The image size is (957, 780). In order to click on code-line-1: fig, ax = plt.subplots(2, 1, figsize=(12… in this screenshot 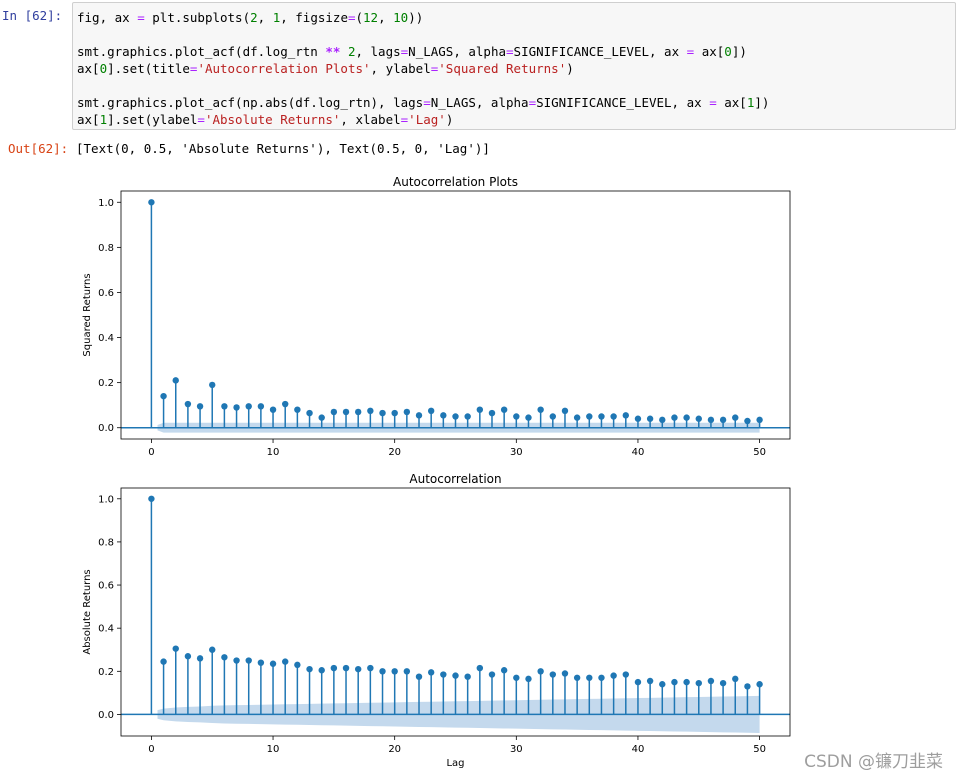, I will do `click(250, 17)`.